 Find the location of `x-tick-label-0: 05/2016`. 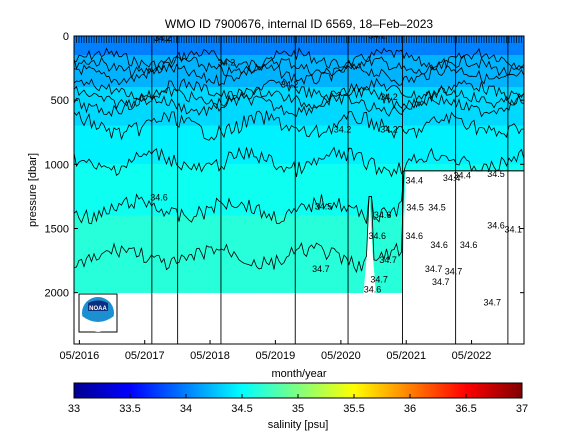

x-tick-label-0: 05/2016 is located at coordinates (79, 356).